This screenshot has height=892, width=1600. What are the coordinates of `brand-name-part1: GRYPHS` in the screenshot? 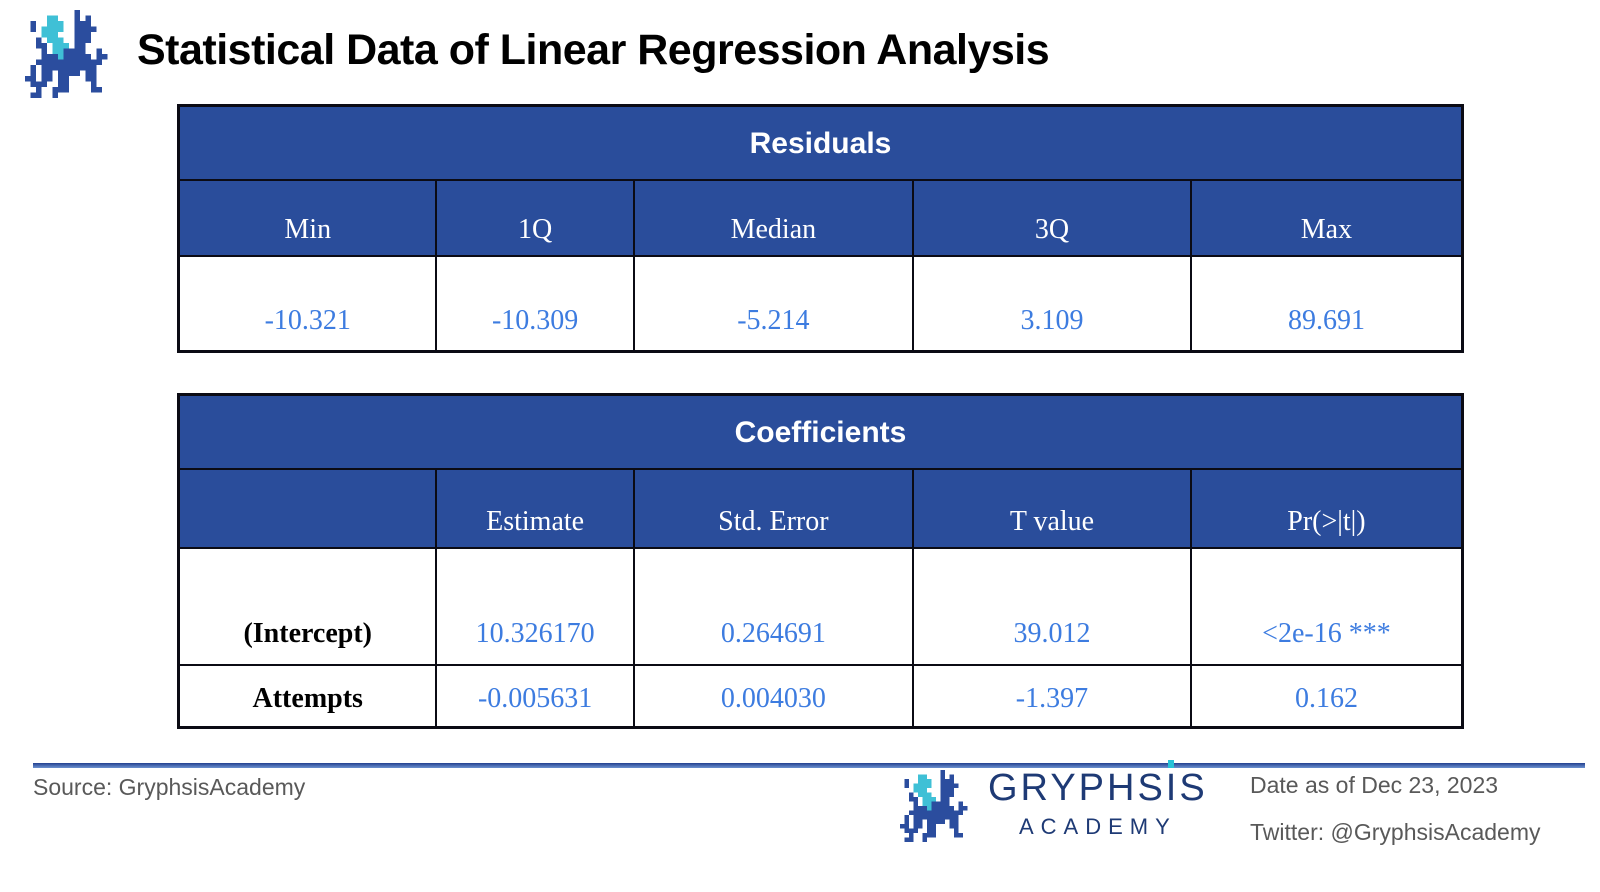 It's located at (1077, 788).